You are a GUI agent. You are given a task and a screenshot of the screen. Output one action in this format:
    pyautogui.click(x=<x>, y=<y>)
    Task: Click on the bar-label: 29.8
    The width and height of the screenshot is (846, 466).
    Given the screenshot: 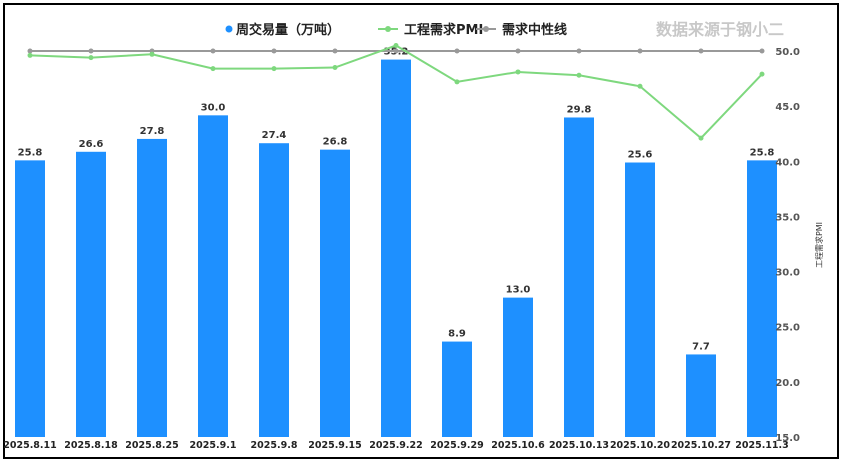 What is the action you would take?
    pyautogui.click(x=579, y=109)
    